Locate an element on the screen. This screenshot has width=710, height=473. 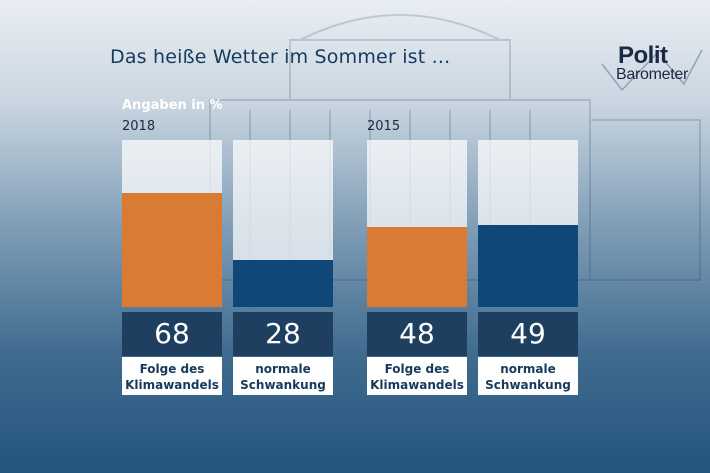
logo-text-bottom: Barometer is located at coordinates (652, 74).